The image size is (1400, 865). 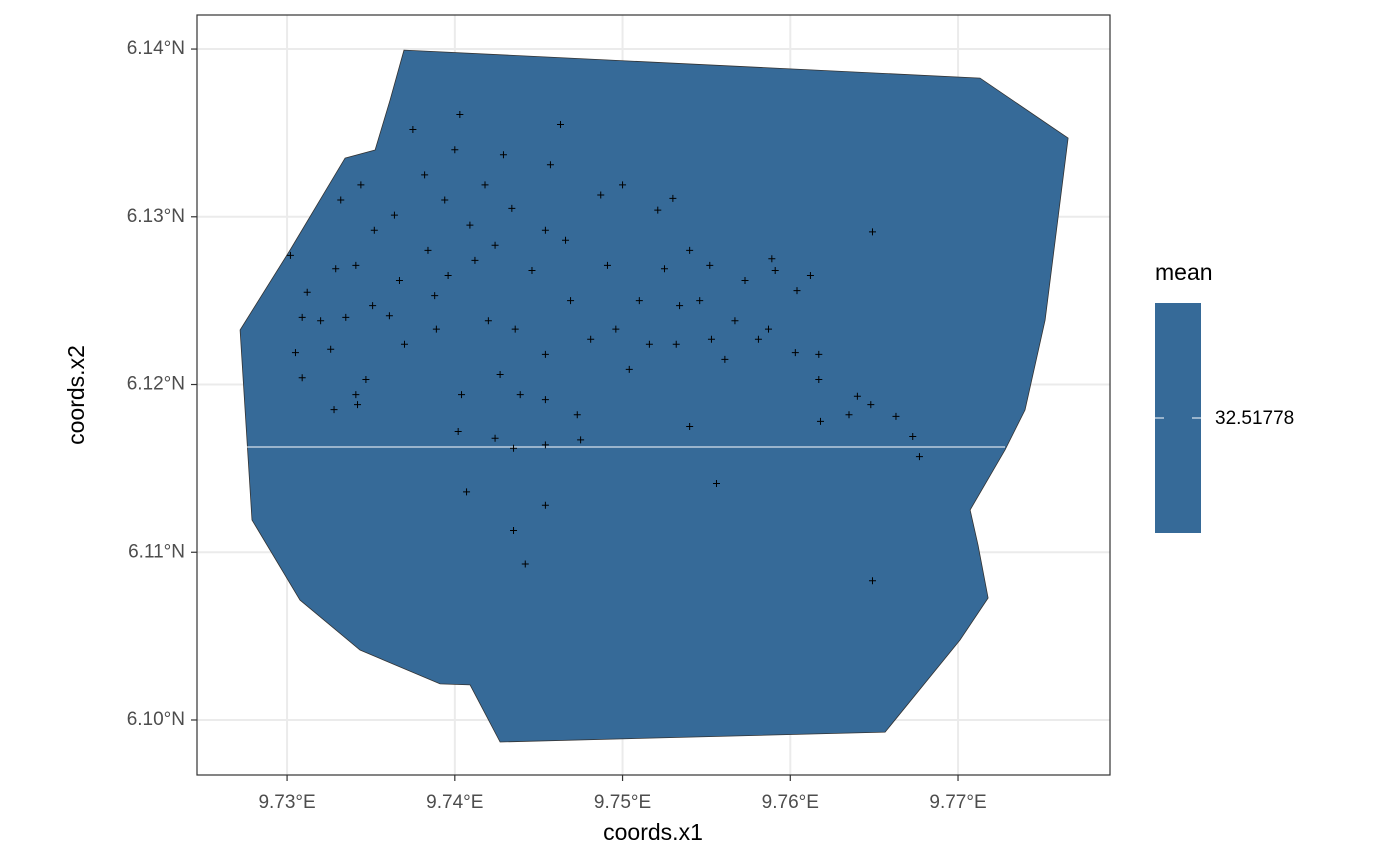 I want to click on x-tick-label: 9.75°E, so click(x=622, y=802).